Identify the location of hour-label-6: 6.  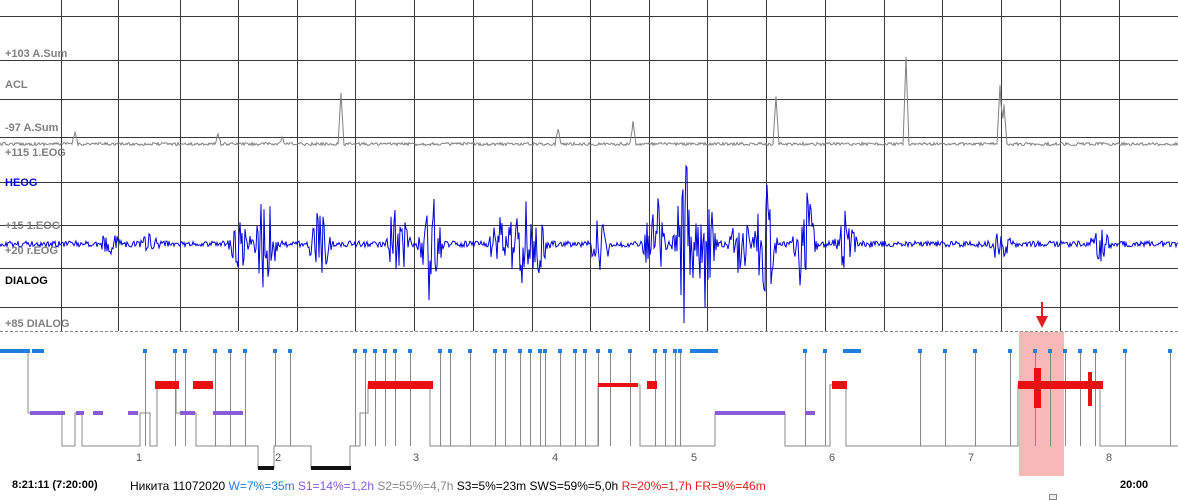
(832, 458).